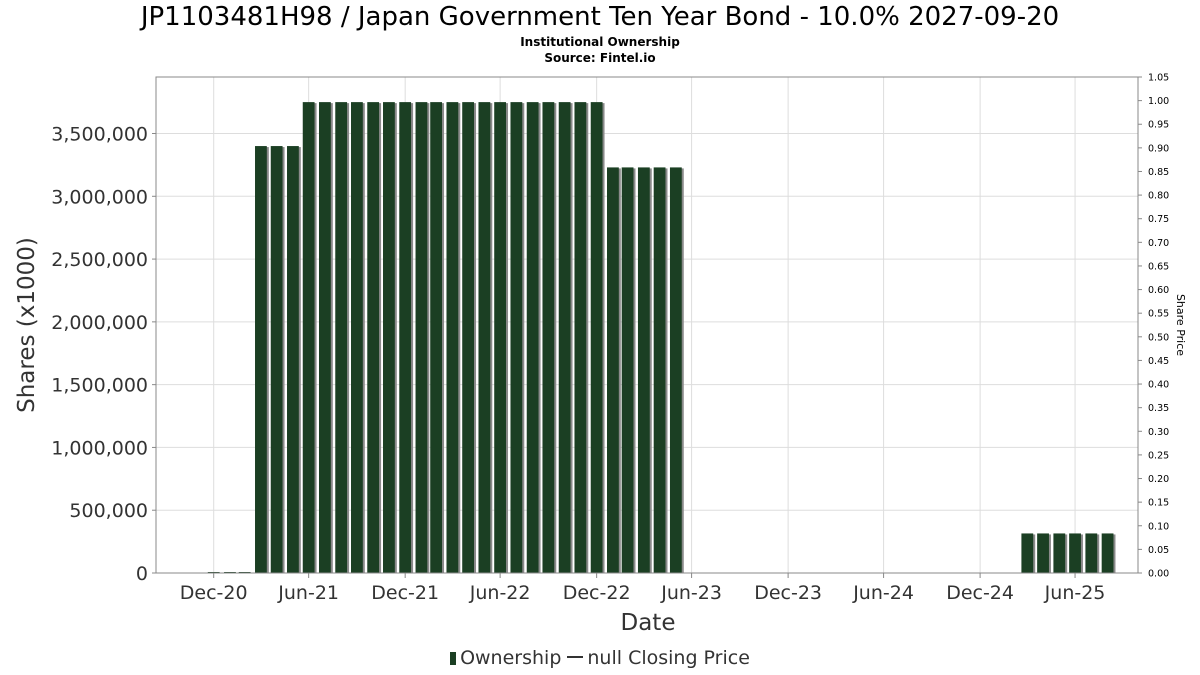  What do you see at coordinates (214, 593) in the screenshot?
I see `x-tick-label: Dec-20` at bounding box center [214, 593].